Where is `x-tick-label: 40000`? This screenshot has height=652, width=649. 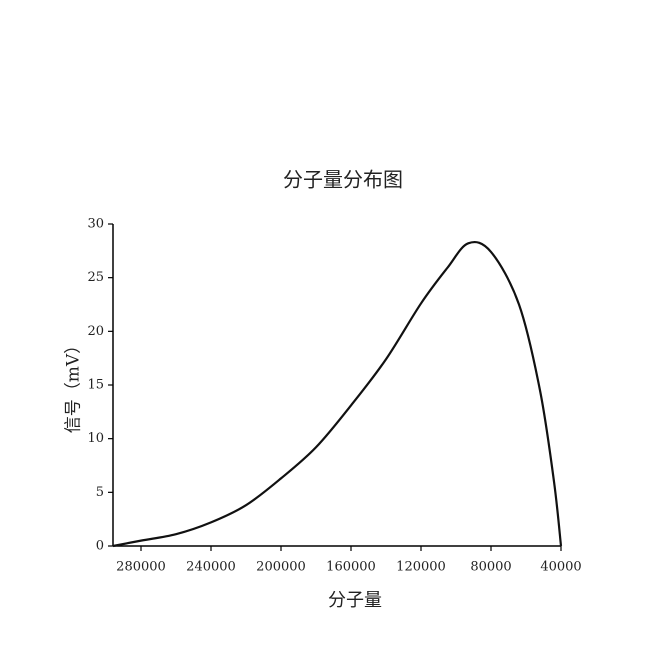
x-tick-label: 40000 is located at coordinates (560, 567).